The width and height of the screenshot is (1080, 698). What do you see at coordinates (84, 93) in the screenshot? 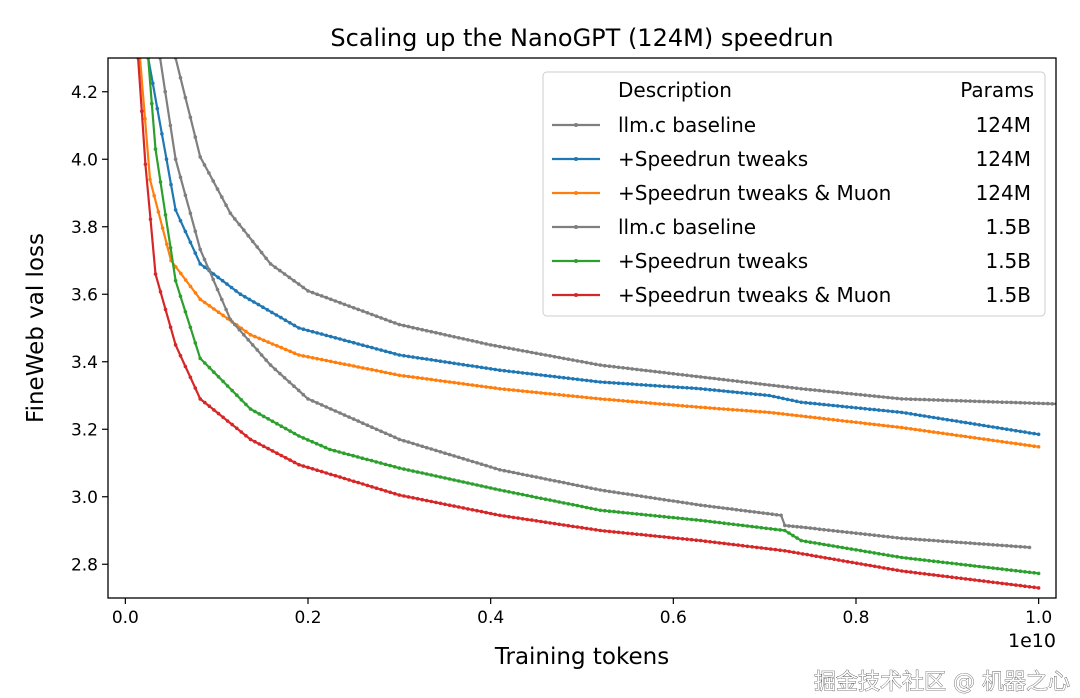
I see `y-tick-label: 4.2` at bounding box center [84, 93].